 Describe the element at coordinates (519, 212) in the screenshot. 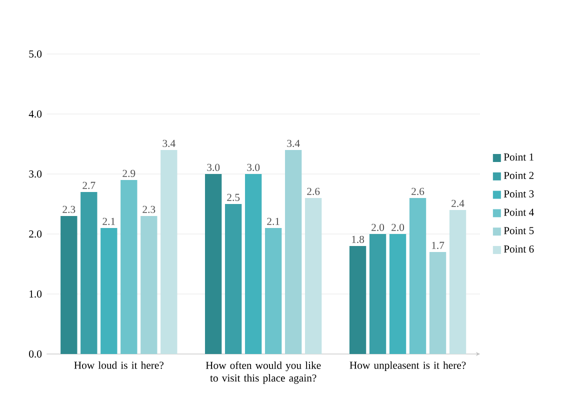

I see `legend-label: Point 4` at that location.